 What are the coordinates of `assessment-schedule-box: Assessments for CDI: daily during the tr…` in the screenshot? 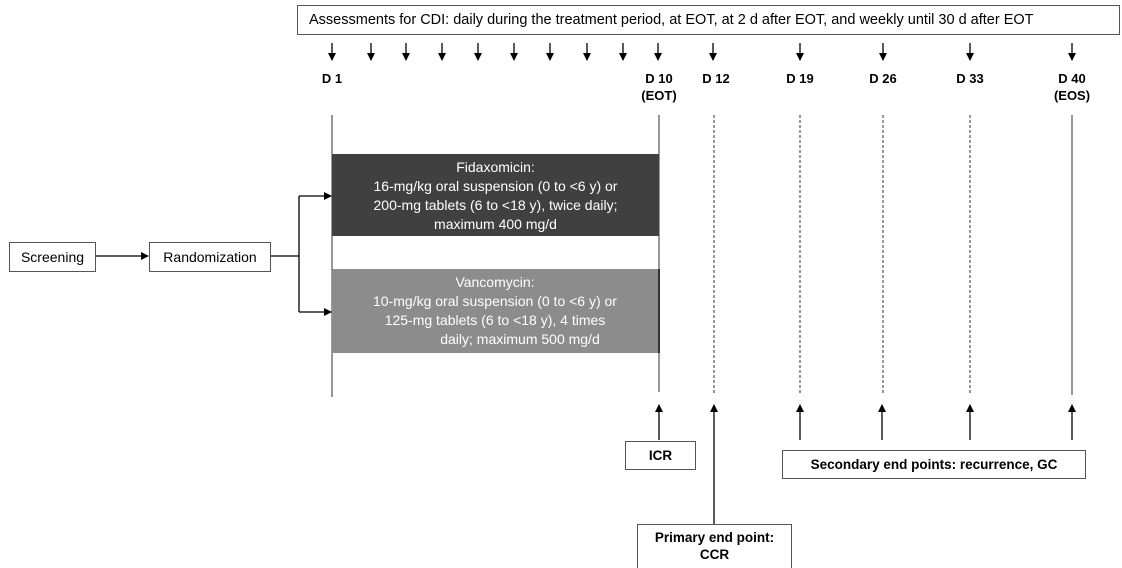 It's located at (708, 20).